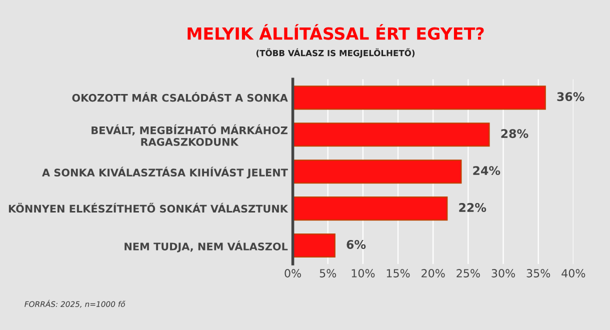 The height and width of the screenshot is (330, 610). What do you see at coordinates (165, 172) in the screenshot?
I see `y-tick-label: A SONKA KIVÁLASZTÁSA KIHÍVÁST JELENT` at bounding box center [165, 172].